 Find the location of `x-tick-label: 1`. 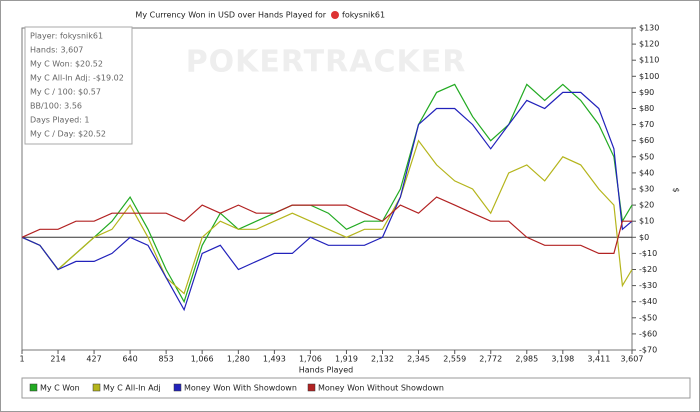

x-tick-label: 1 is located at coordinates (21, 359).